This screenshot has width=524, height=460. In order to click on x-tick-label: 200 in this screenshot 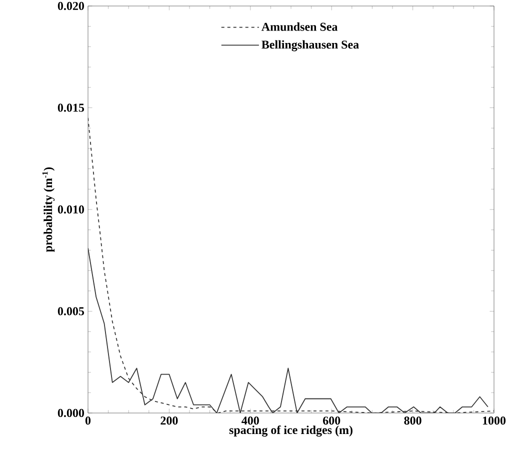, I will do `click(169, 420)`.